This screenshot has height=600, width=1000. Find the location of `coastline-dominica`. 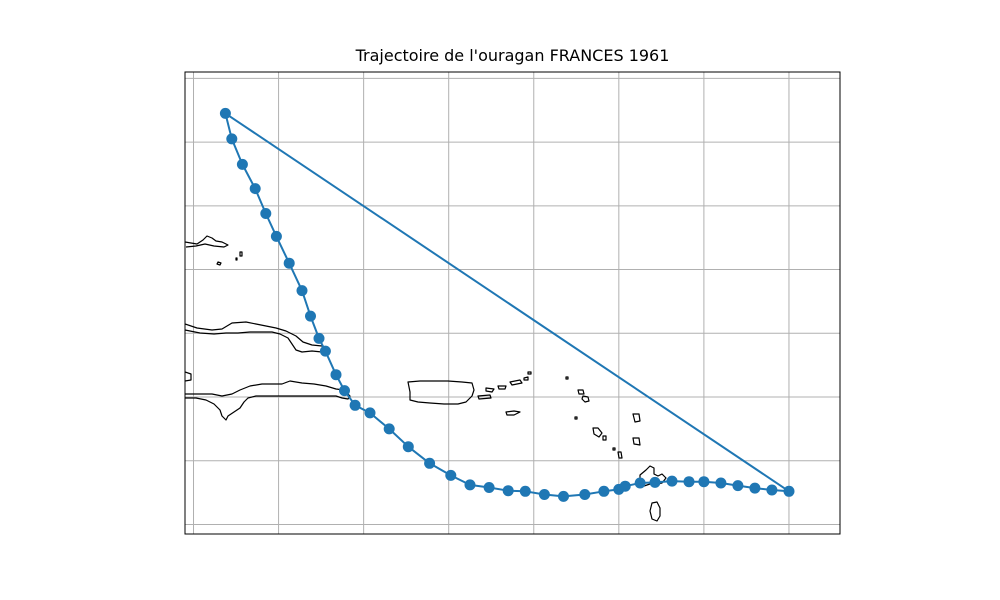

coastline-dominica is located at coordinates (655, 511).